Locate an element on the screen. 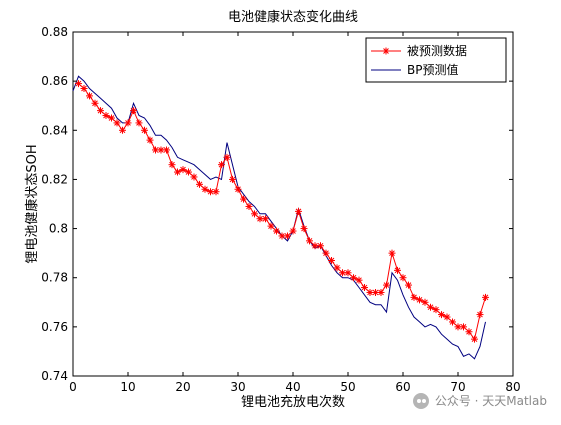 The image size is (561, 425). y-tick-label: 0.74 is located at coordinates (54, 376).